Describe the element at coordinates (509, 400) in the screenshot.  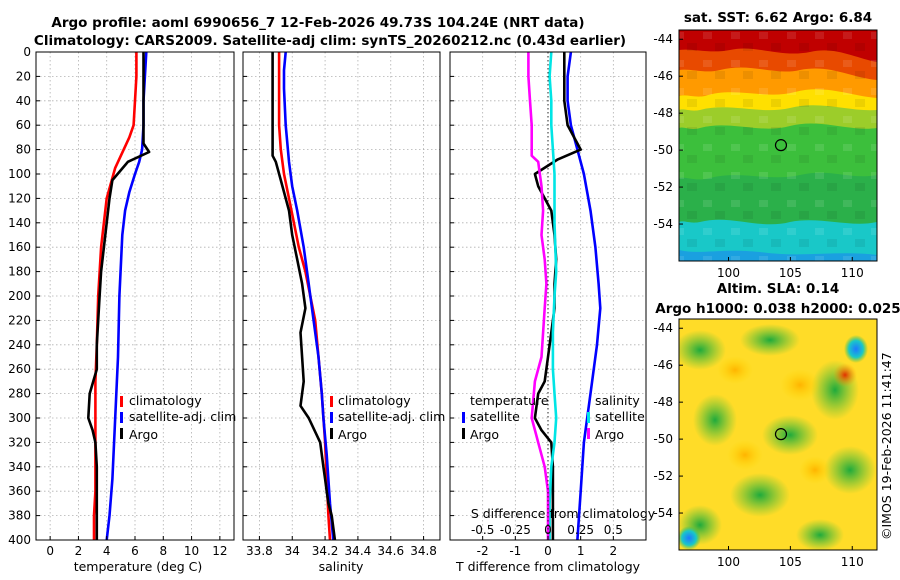
I see `legend-title-temperature: temperature` at that location.